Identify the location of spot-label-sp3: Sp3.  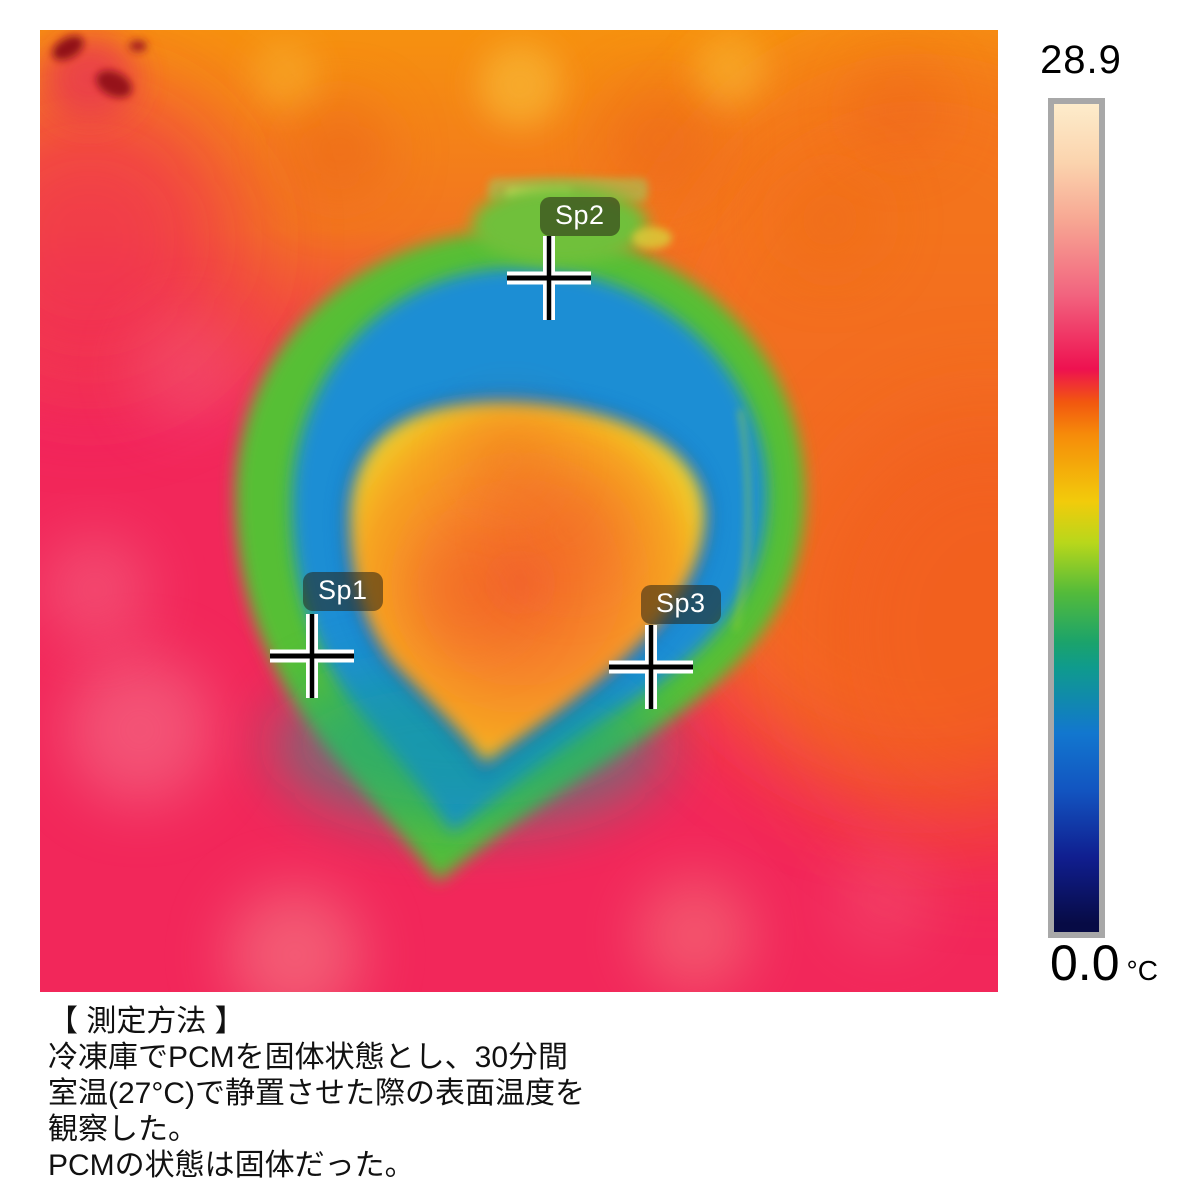
(681, 604).